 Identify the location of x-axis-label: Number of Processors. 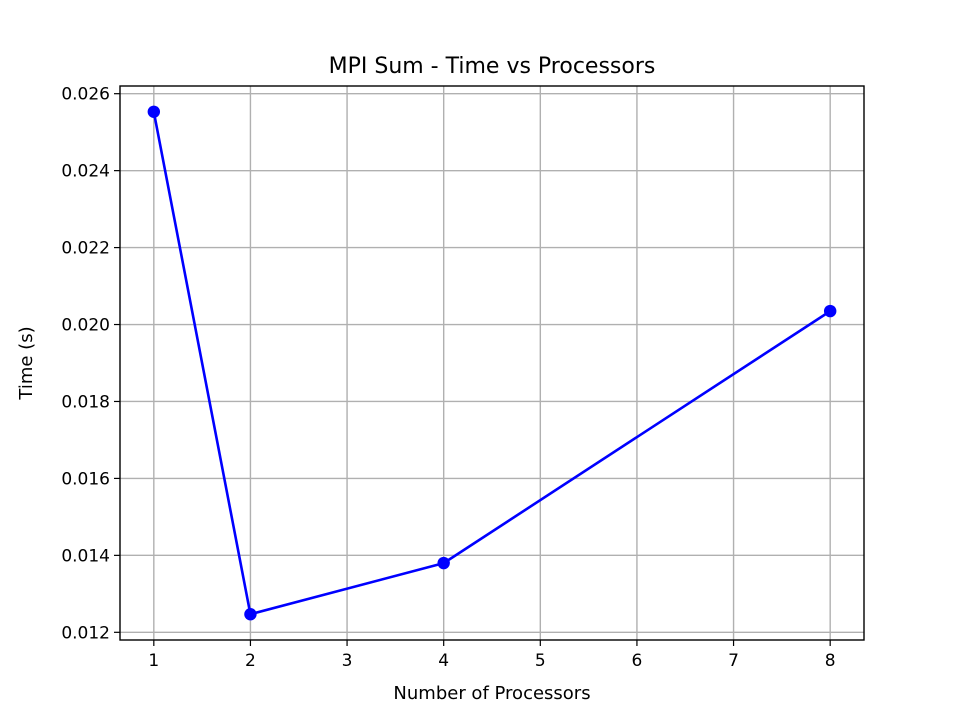
(491, 693).